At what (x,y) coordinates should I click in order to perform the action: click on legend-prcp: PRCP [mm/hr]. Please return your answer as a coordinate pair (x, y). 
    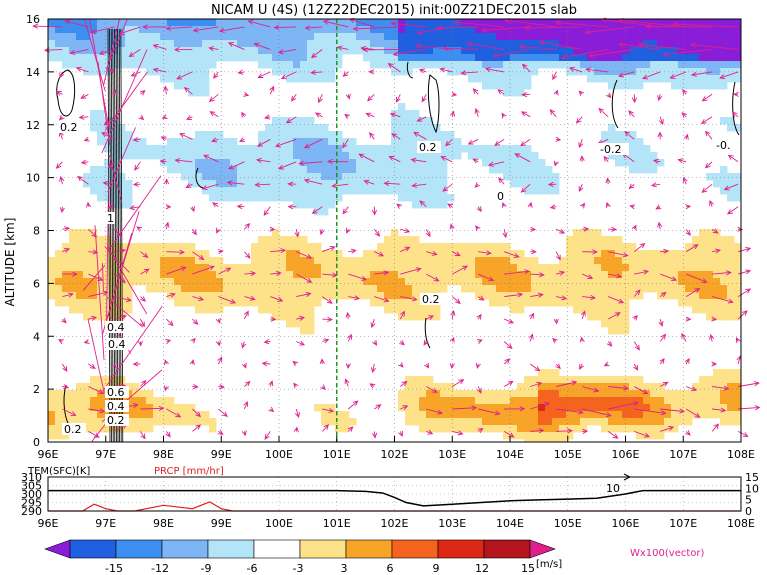
    Looking at the image, I should click on (189, 471).